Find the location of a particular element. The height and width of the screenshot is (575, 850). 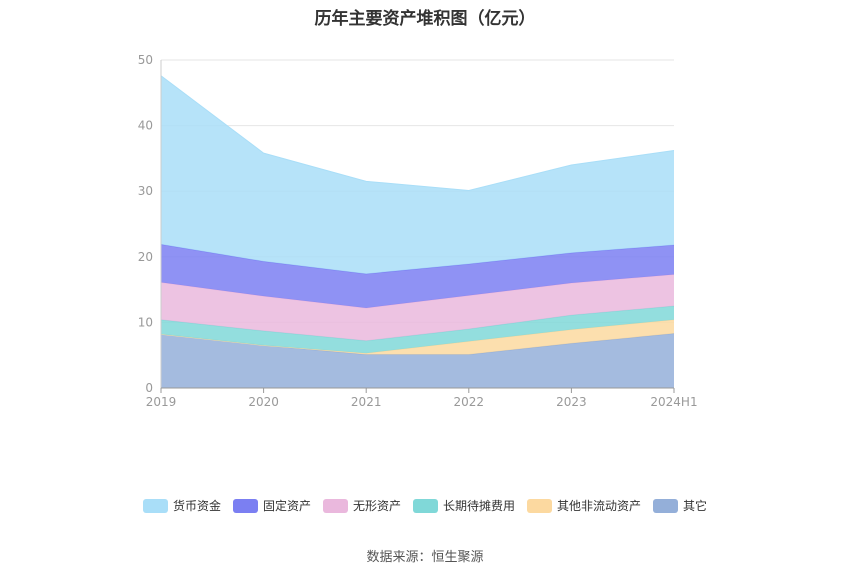

legend-label: 长期待摊费用 is located at coordinates (479, 506).